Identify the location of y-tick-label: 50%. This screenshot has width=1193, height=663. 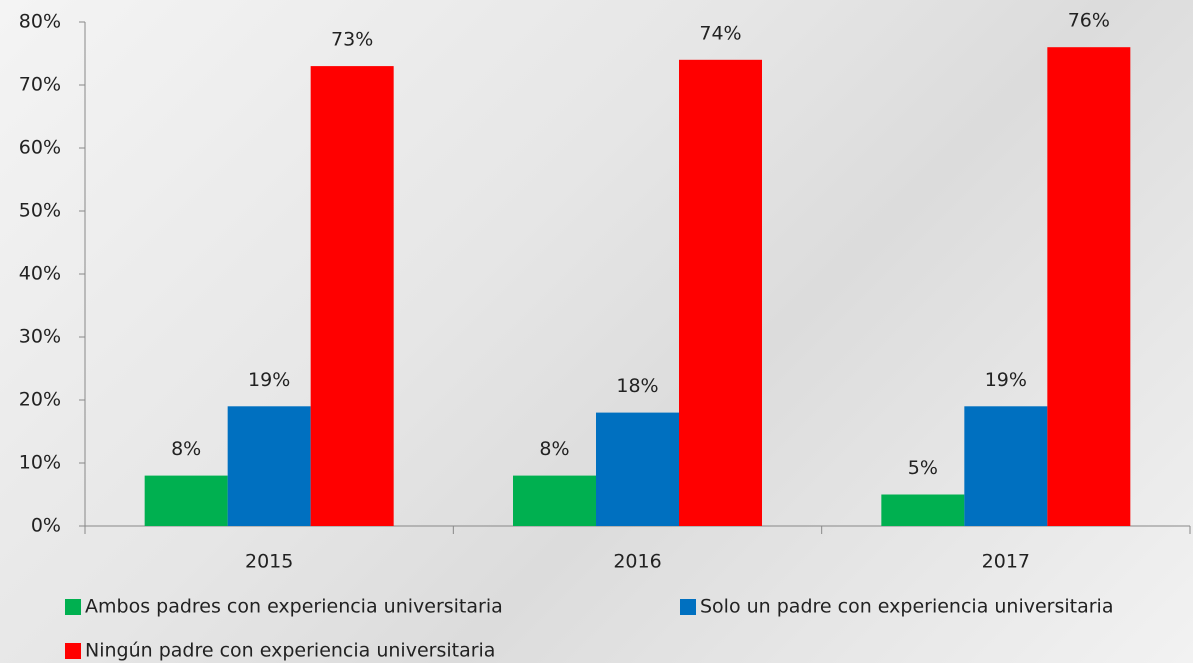
(40, 211).